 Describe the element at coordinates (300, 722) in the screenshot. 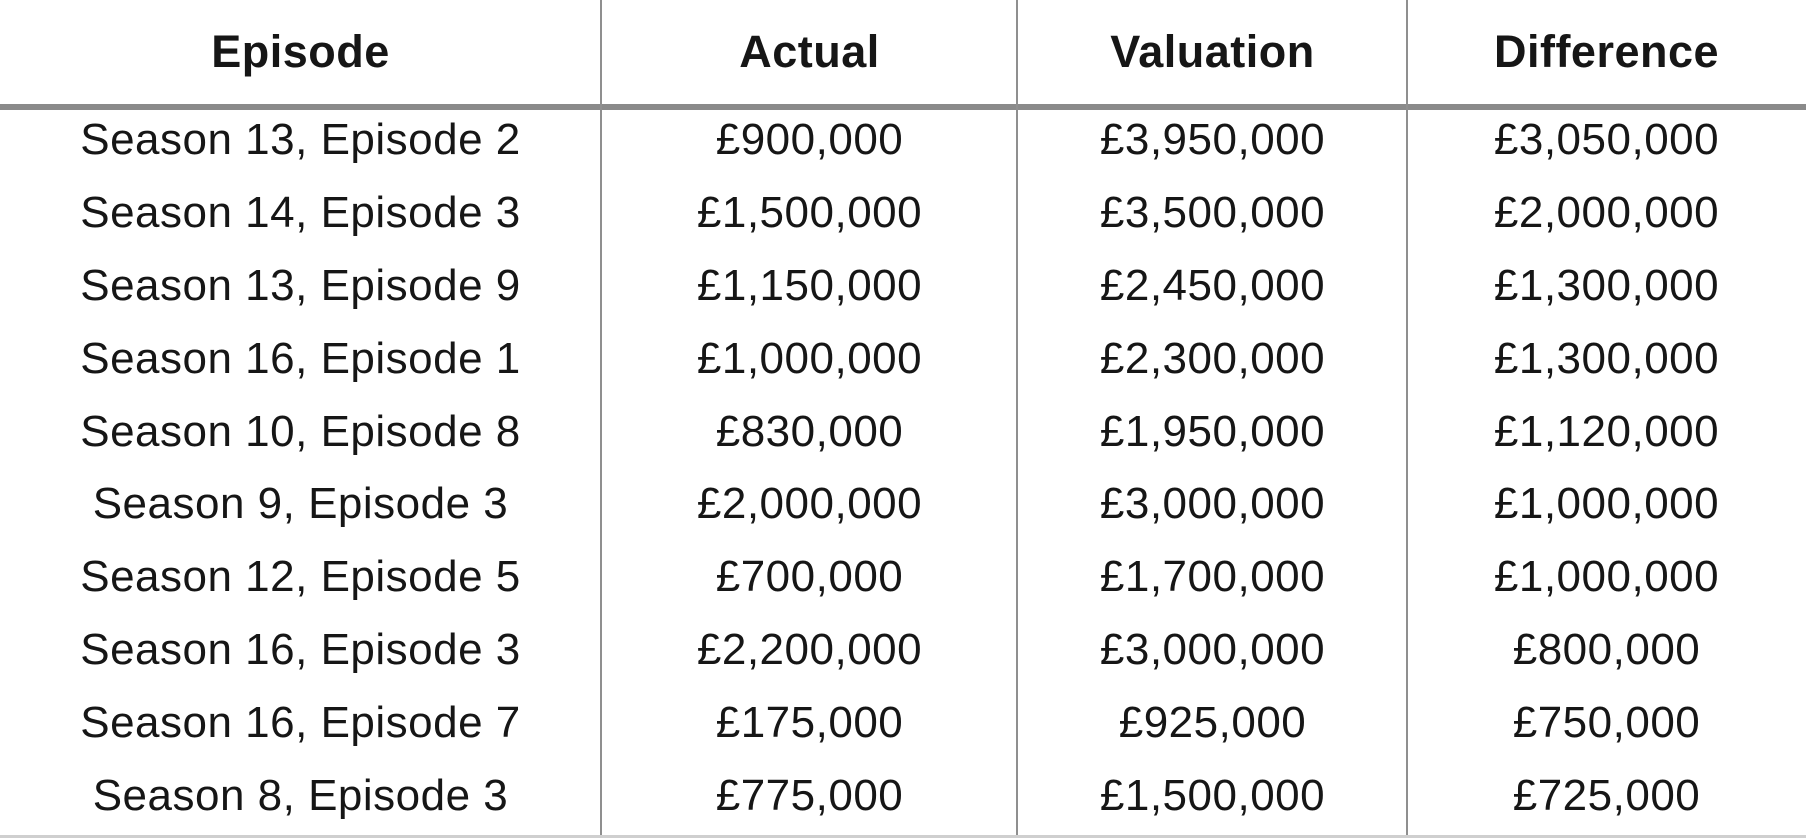

I see `episode-cell: Season 16, Episode 7` at that location.